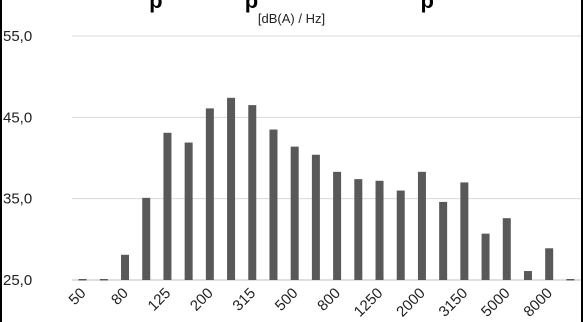 This screenshot has height=322, width=583. I want to click on x-tick-label: 2000, so click(411, 303).